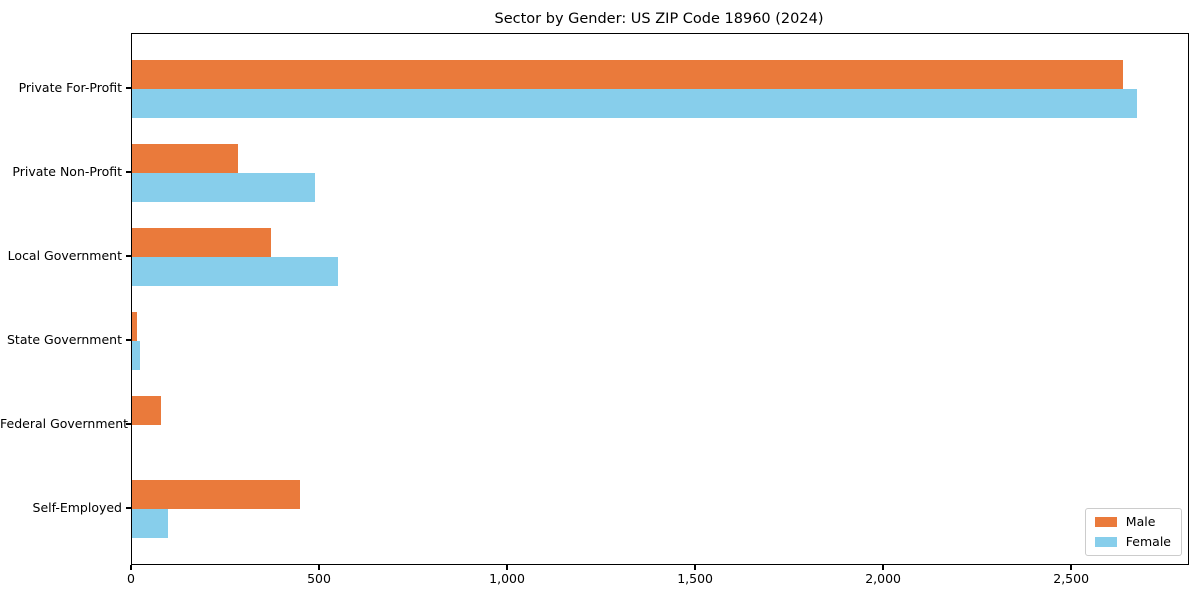 The width and height of the screenshot is (1200, 600). What do you see at coordinates (695, 578) in the screenshot?
I see `x-tick-label: 1,500` at bounding box center [695, 578].